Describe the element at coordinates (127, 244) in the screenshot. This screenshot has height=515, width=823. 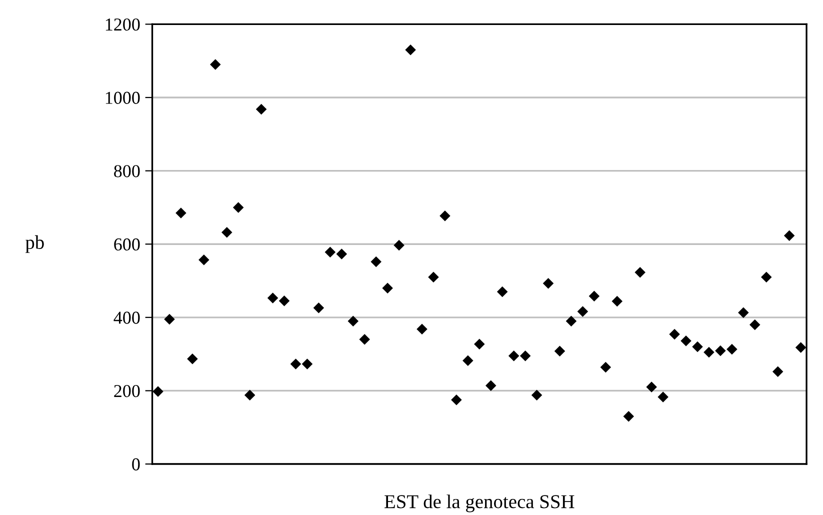
I see `y-tick-label: 600` at that location.